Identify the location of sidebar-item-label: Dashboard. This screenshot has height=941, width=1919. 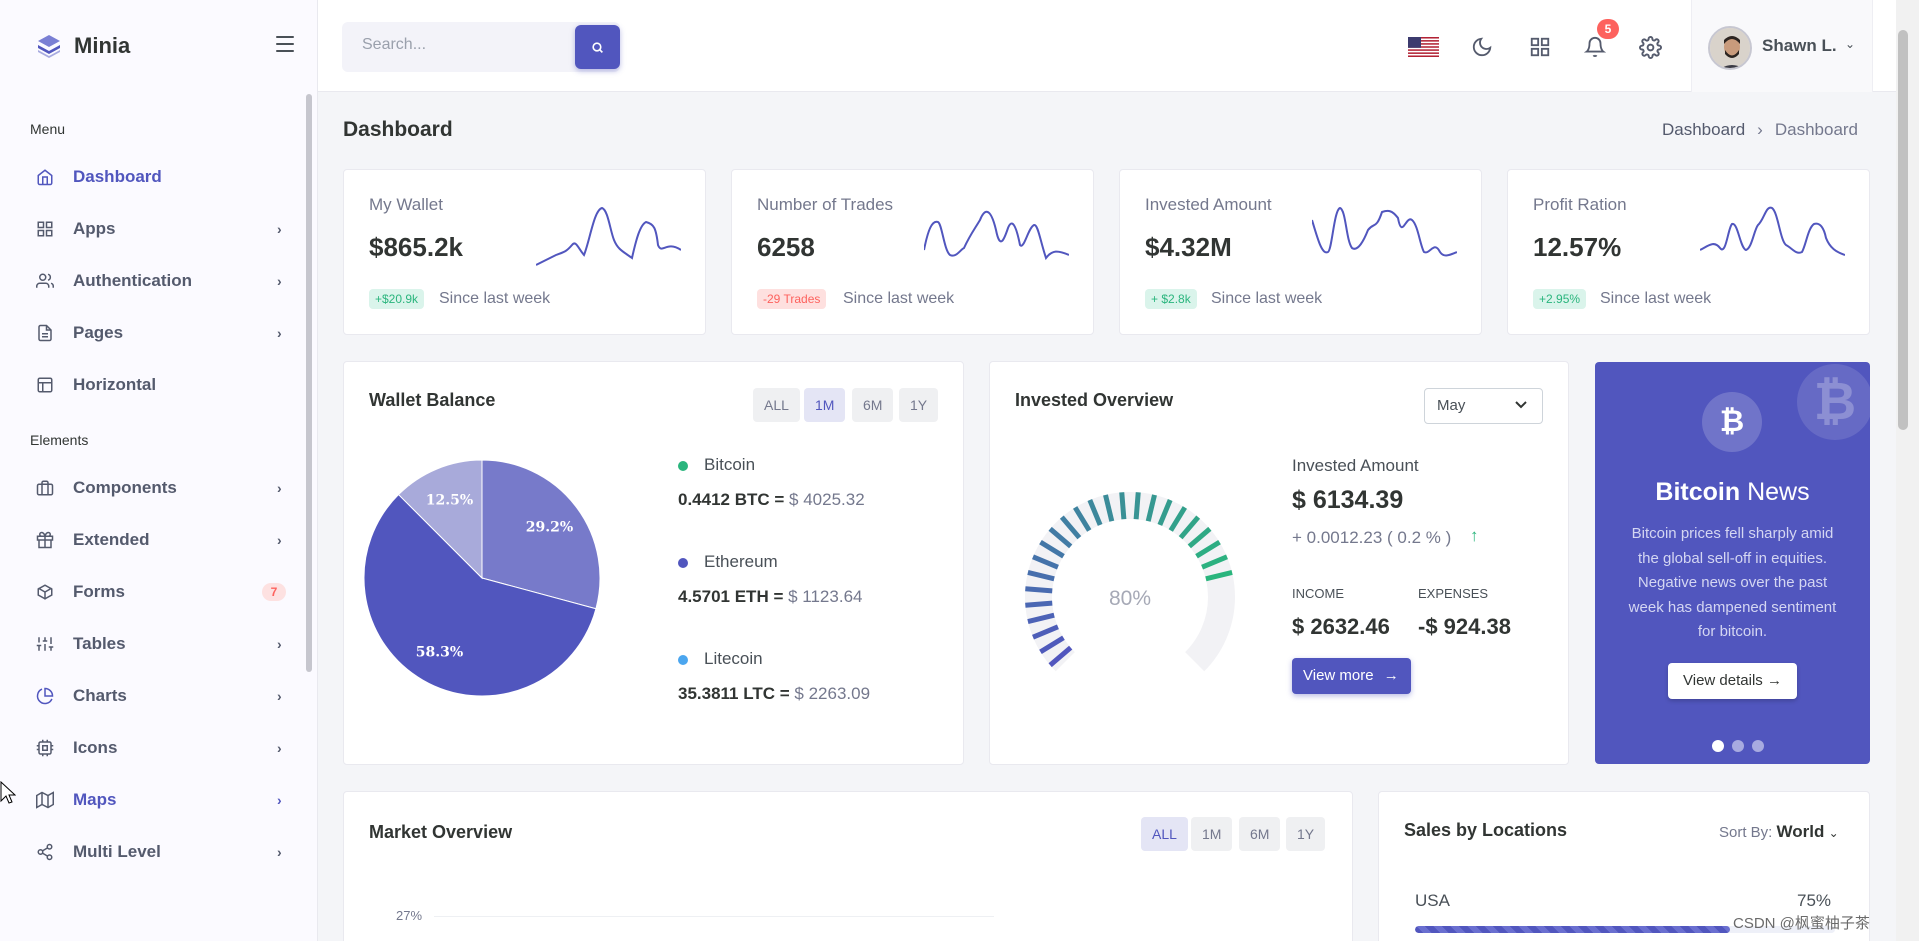
(117, 176).